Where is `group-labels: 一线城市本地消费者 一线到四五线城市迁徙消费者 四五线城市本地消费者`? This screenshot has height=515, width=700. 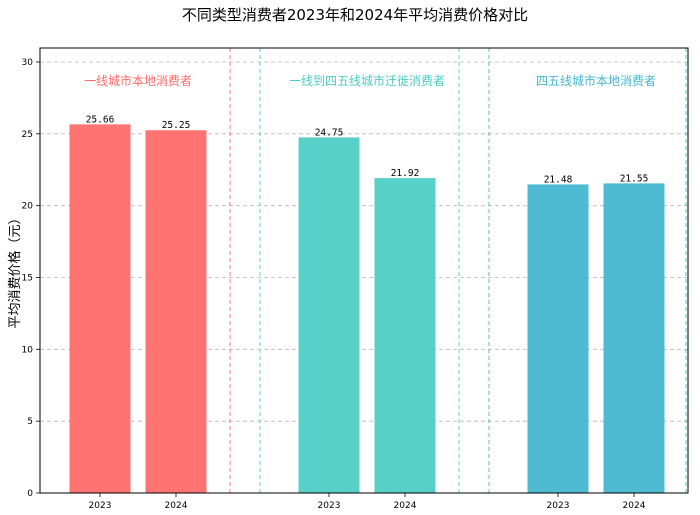
group-labels: 一线城市本地消费者 一线到四五线城市迁徙消费者 四五线城市本地消费者 is located at coordinates (370, 80).